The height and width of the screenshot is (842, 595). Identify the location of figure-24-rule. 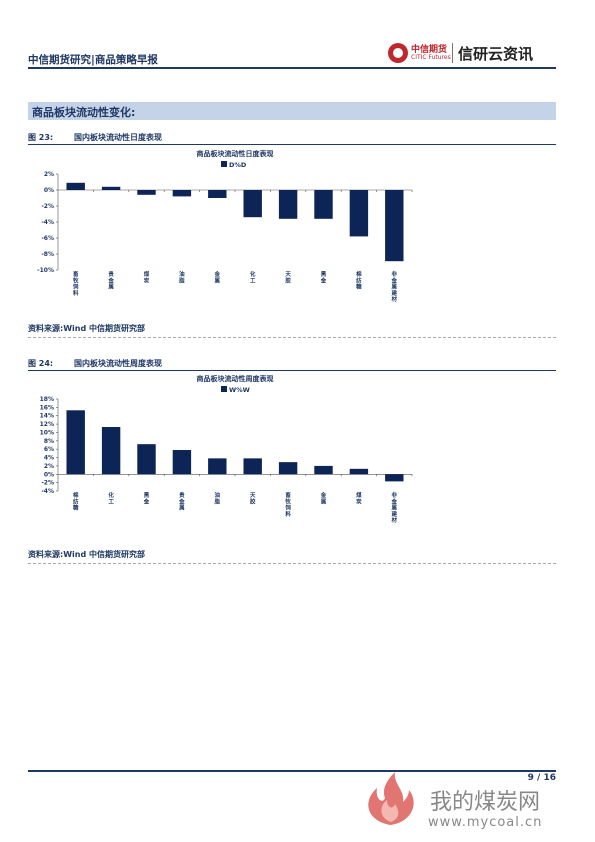
(292, 370).